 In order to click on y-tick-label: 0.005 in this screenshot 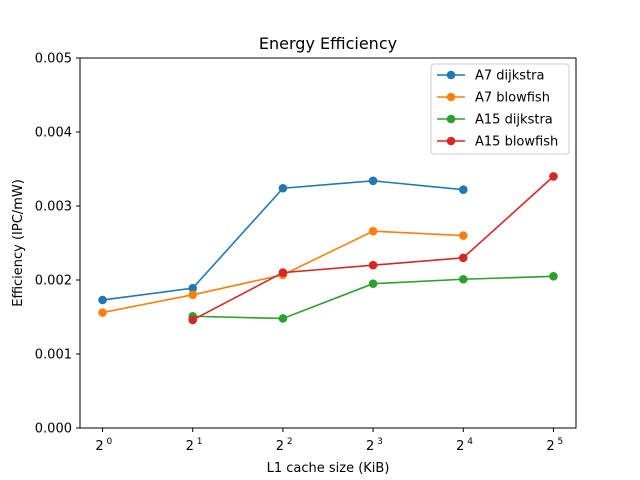, I will do `click(53, 59)`.